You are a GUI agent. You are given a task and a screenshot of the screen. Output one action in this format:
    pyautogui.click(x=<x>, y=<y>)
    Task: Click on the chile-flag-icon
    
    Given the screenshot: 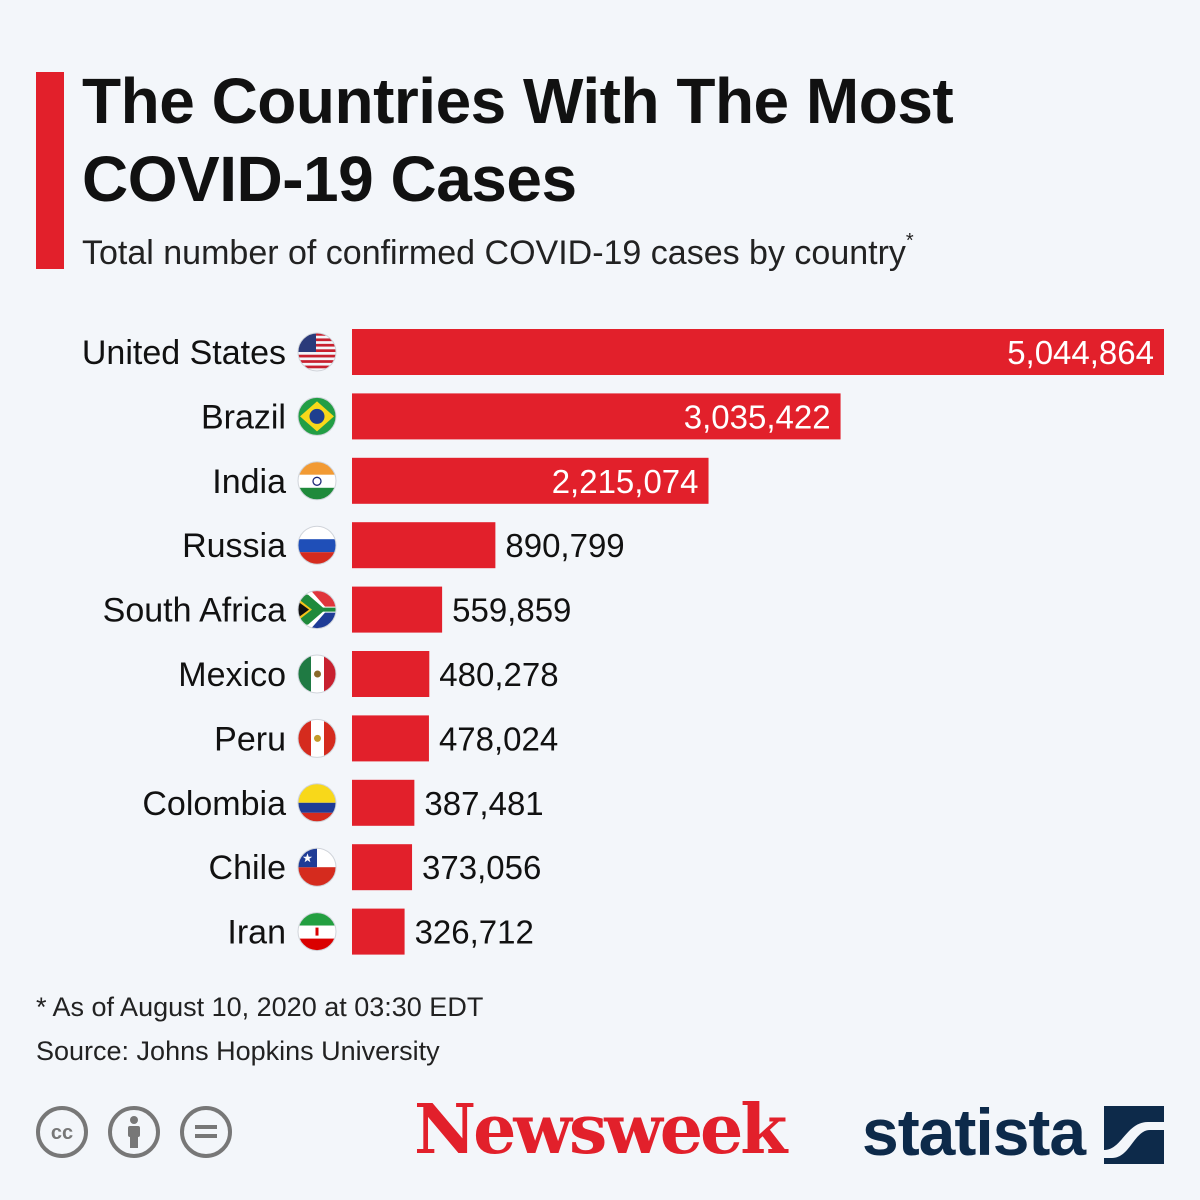 What is the action you would take?
    pyautogui.click(x=317, y=867)
    